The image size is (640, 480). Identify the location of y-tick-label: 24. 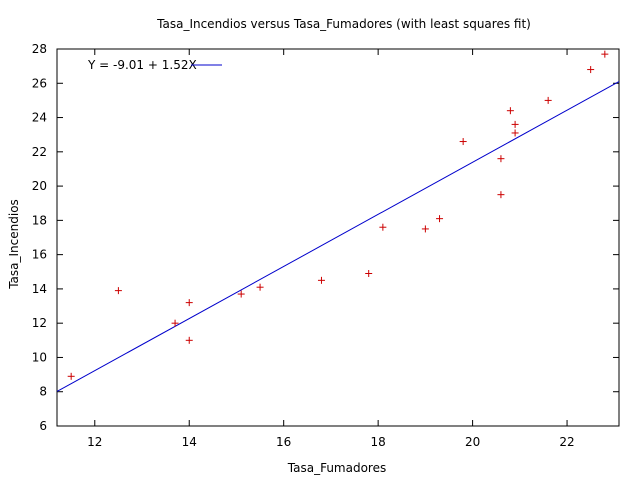
(39, 118).